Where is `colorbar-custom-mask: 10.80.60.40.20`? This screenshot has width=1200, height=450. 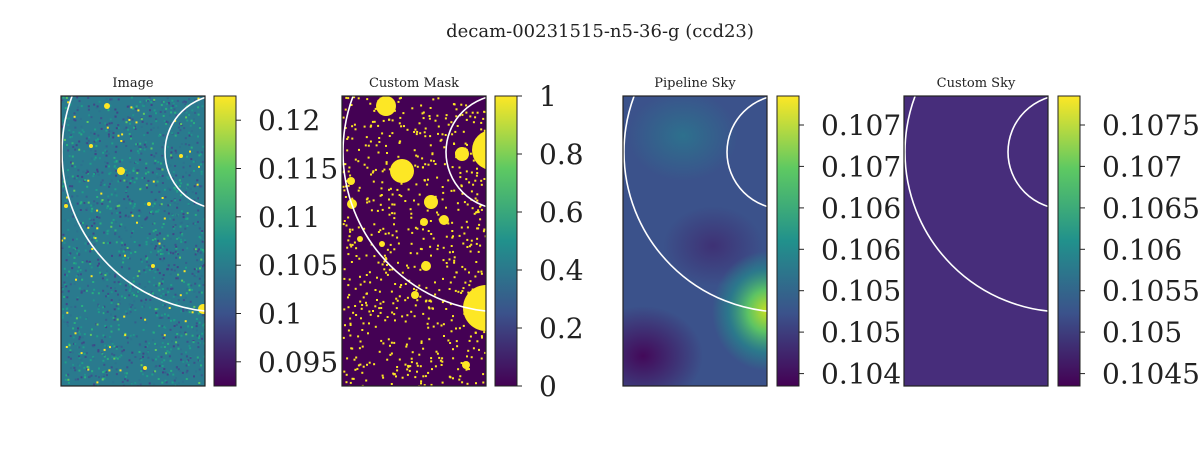
colorbar-custom-mask: 10.80.60.40.20 is located at coordinates (539, 241).